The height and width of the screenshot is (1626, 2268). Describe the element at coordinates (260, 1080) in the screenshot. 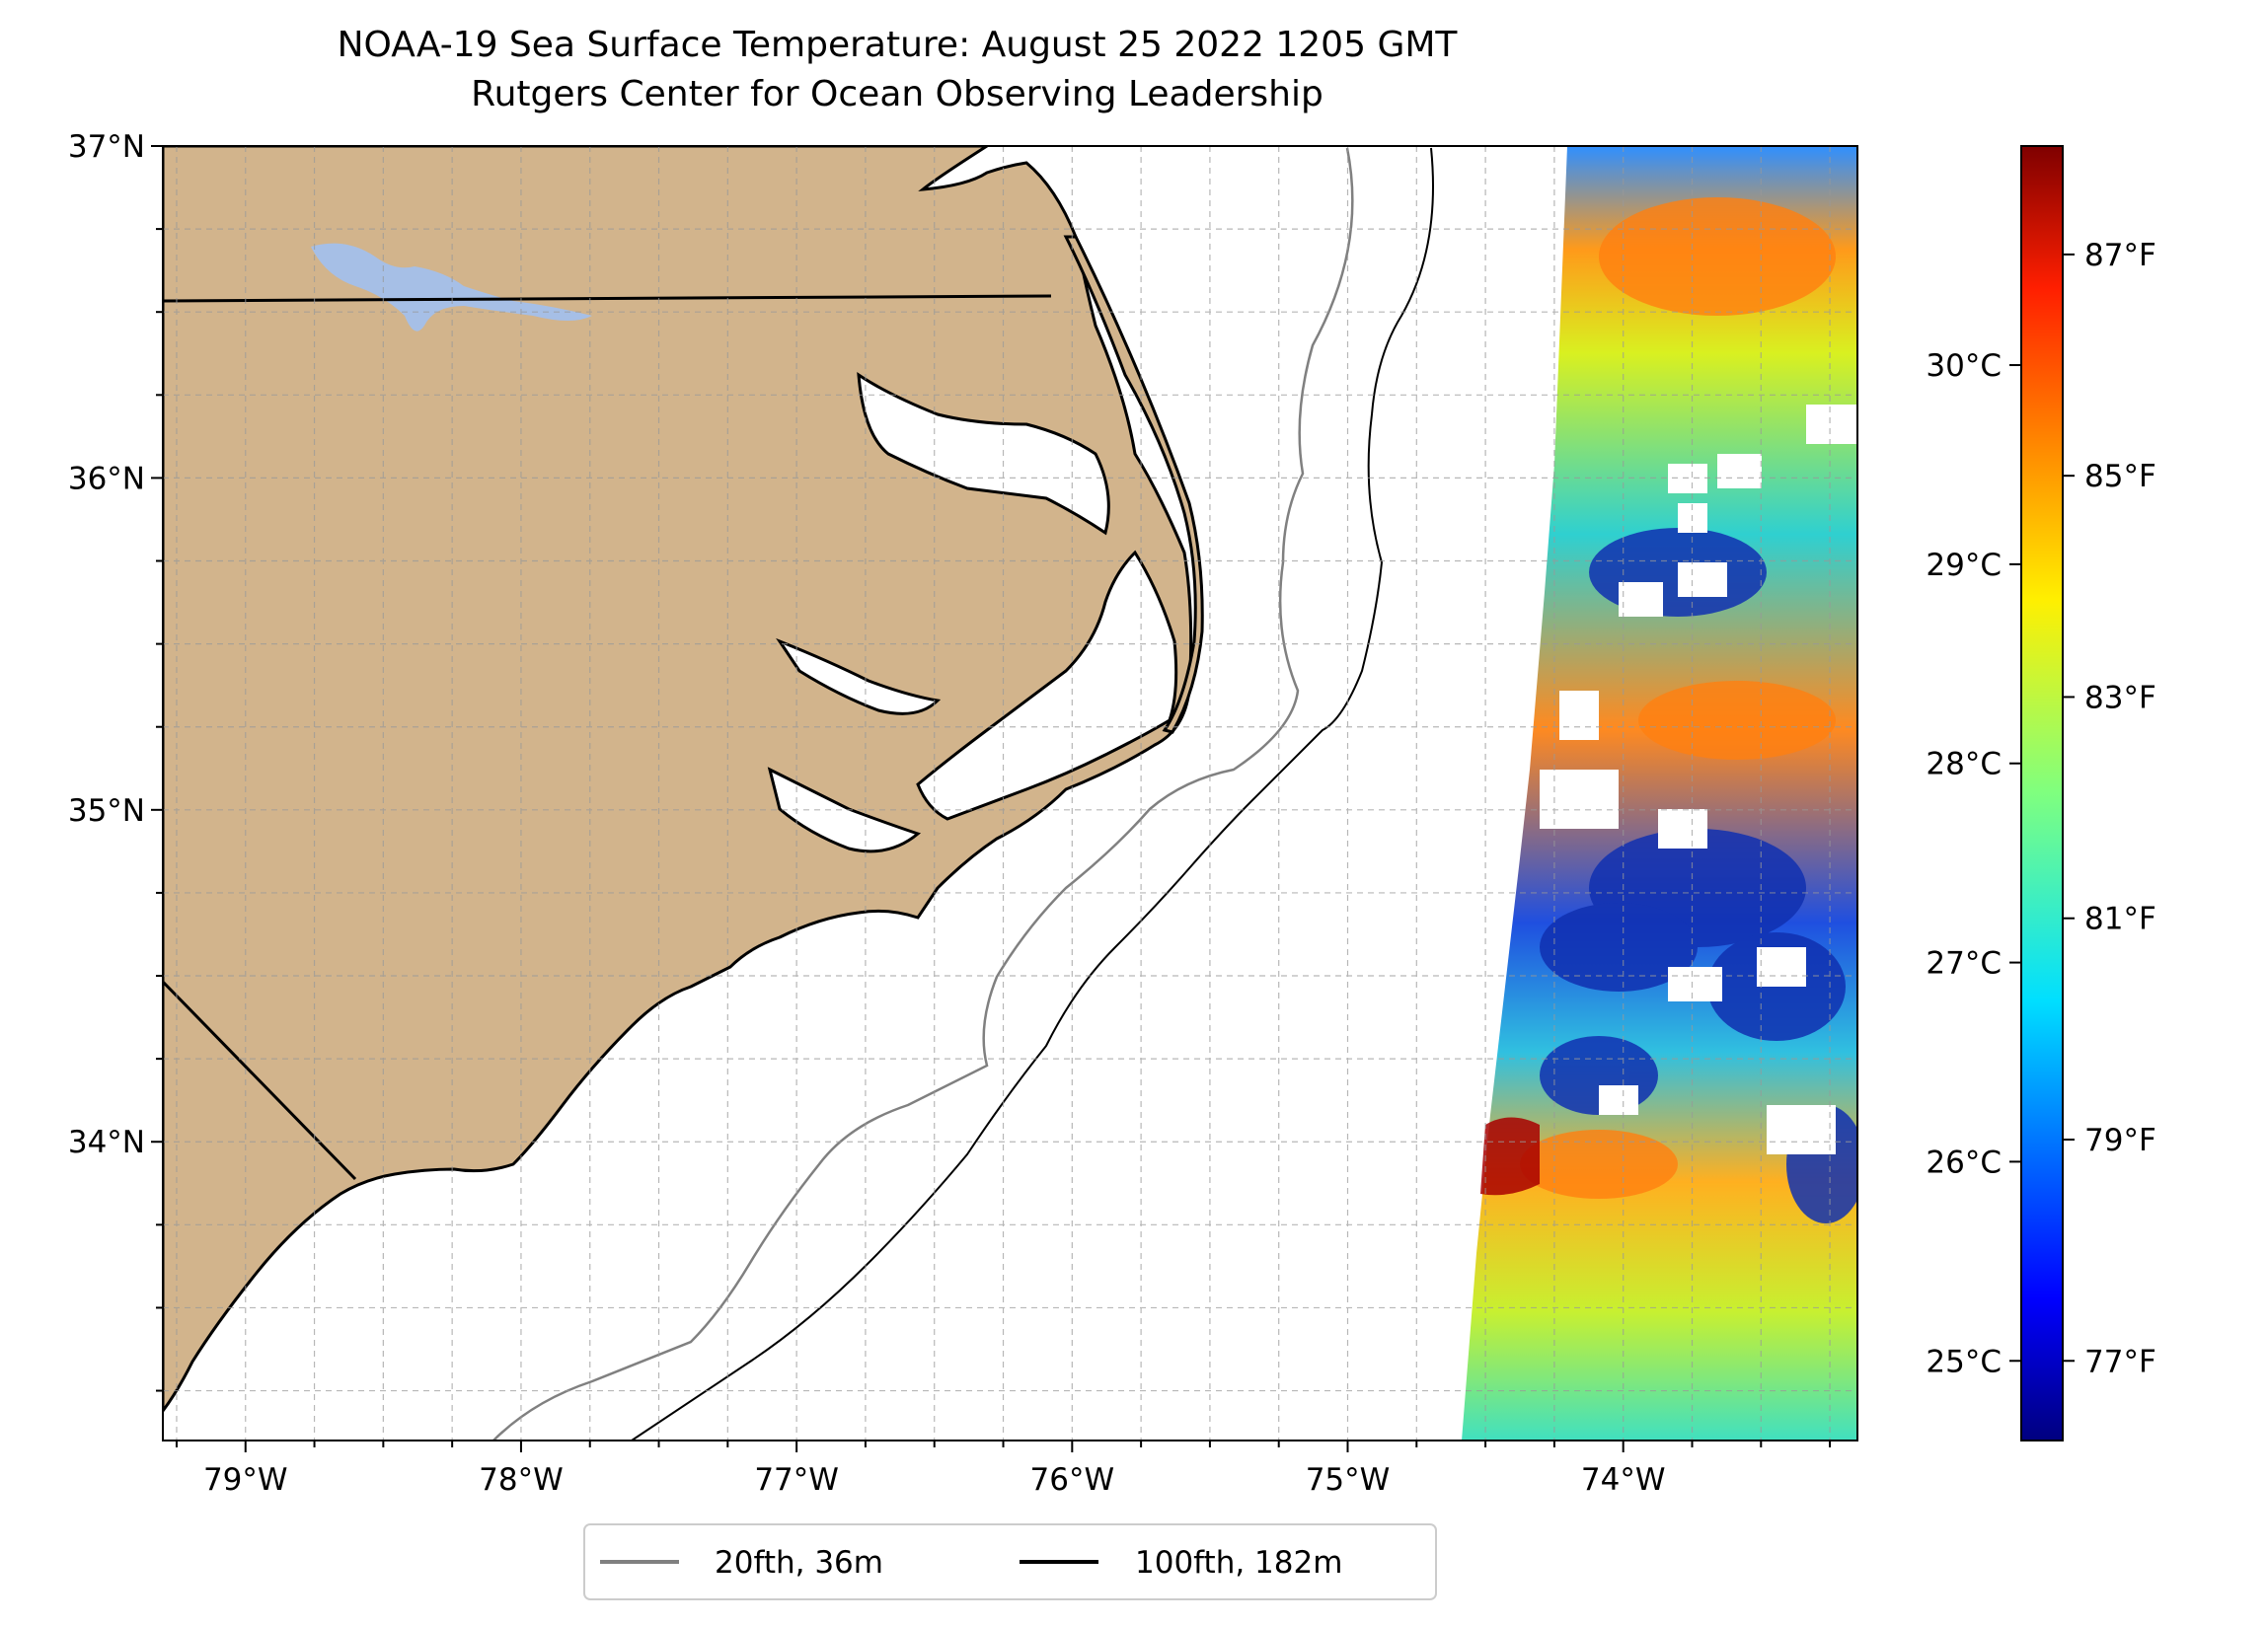

I see `nc-sc-border` at that location.